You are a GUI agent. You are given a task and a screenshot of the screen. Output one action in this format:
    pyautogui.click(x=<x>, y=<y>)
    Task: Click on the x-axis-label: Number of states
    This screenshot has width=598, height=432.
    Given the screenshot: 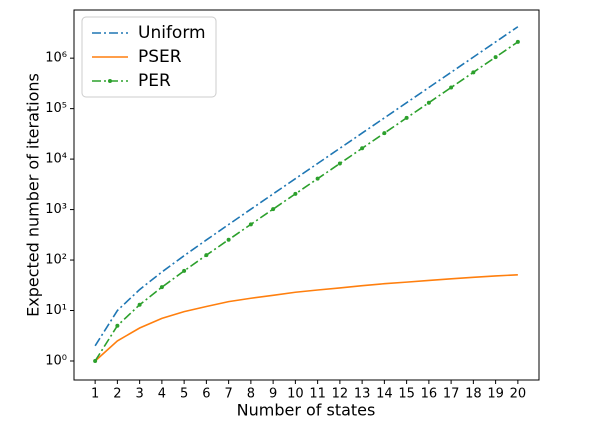 What is the action you would take?
    pyautogui.click(x=306, y=410)
    